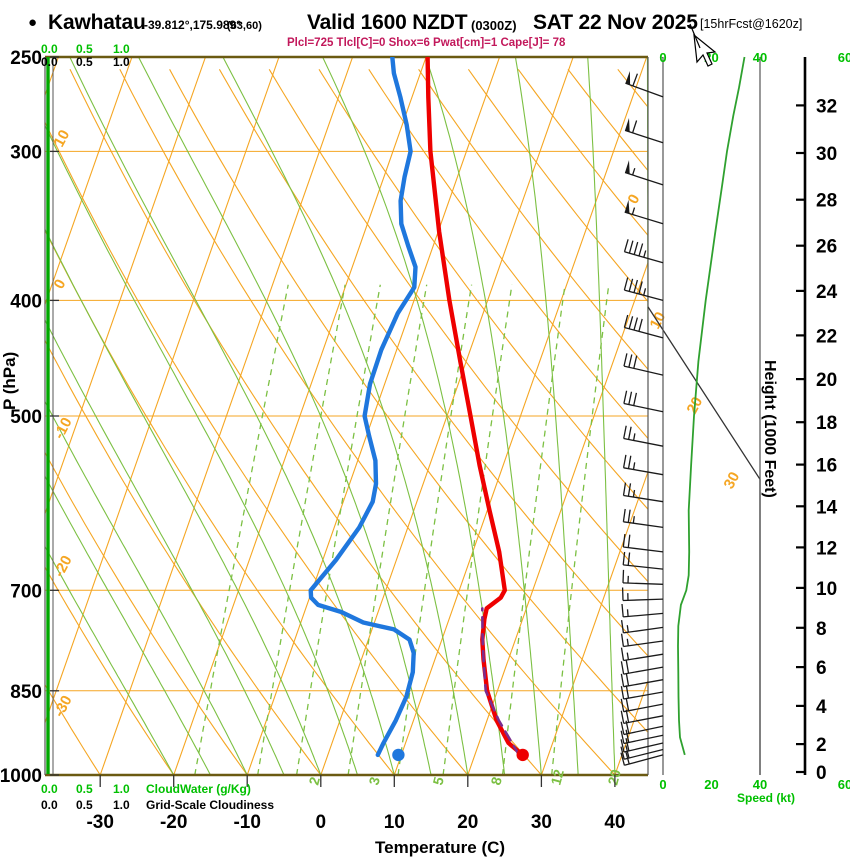  What do you see at coordinates (193, 25) in the screenshot?
I see `station-coords: -39.812°,175.989°` at bounding box center [193, 25].